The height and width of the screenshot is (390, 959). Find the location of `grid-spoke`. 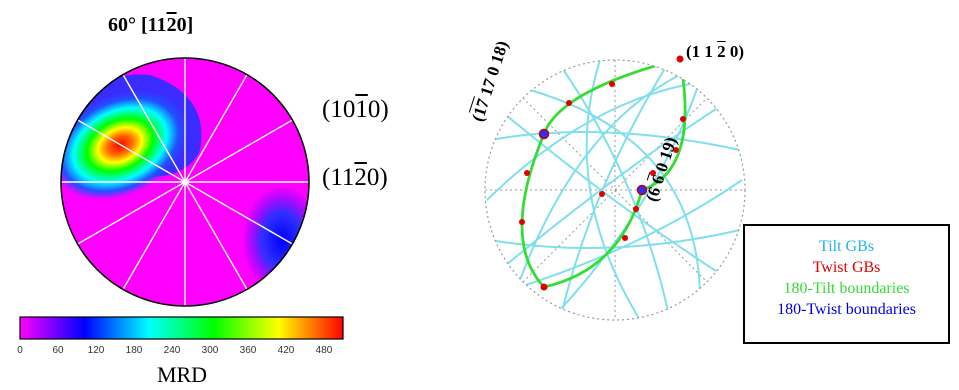

grid-spoke is located at coordinates (185, 182).